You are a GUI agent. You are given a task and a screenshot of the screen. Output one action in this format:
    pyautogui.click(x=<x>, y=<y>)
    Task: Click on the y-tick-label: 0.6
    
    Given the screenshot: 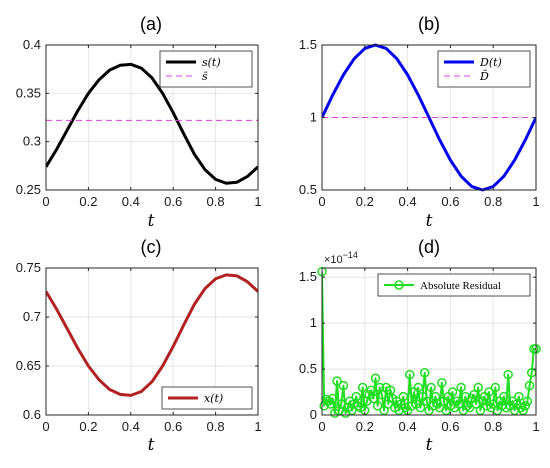 What is the action you would take?
    pyautogui.click(x=32, y=414)
    